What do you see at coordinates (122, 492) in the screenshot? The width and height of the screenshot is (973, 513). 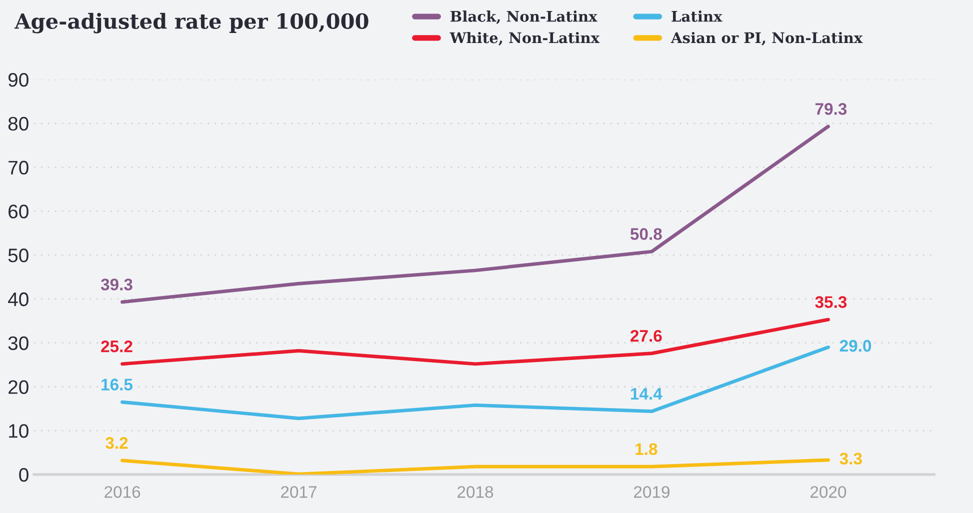 I see `x-tick-label: 2016` at bounding box center [122, 492].